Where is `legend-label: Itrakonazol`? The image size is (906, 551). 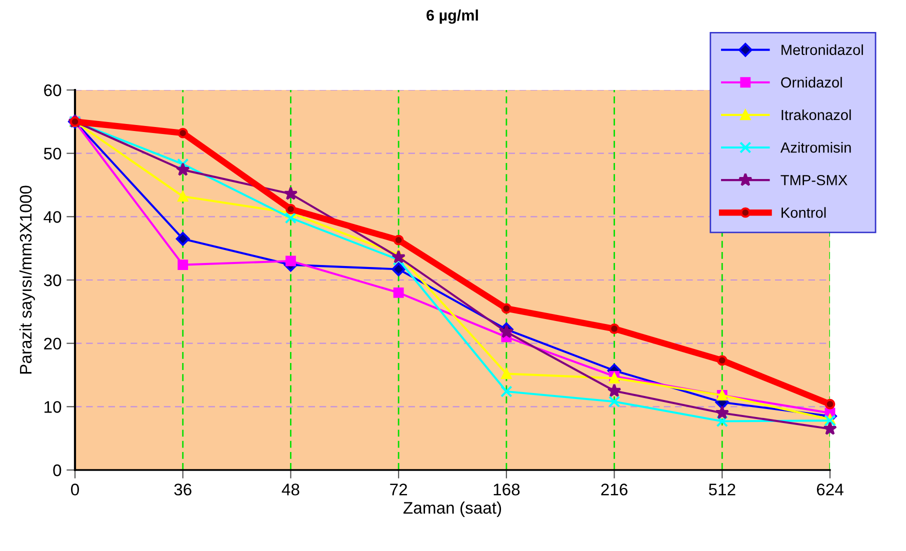
legend-label: Itrakonazol is located at coordinates (816, 114).